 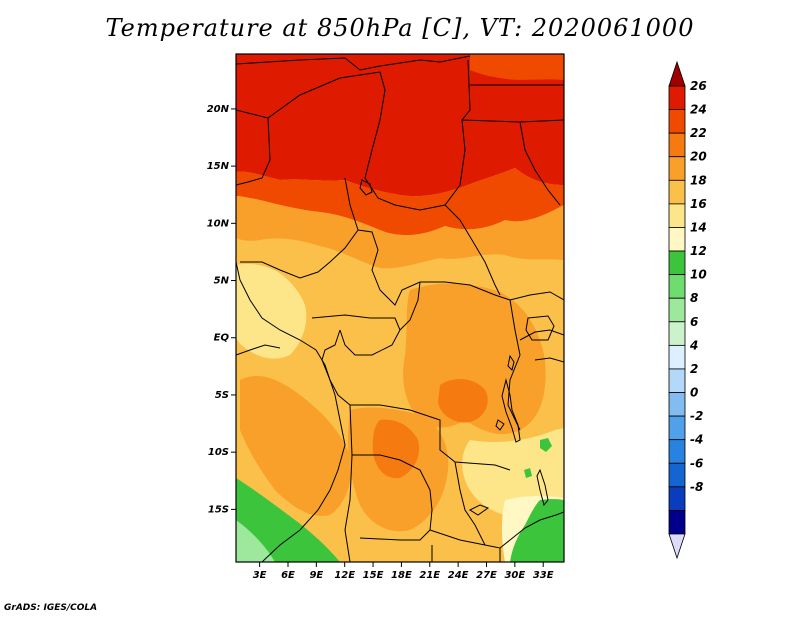 What do you see at coordinates (288, 575) in the screenshot?
I see `lon-label: 6E` at bounding box center [288, 575].